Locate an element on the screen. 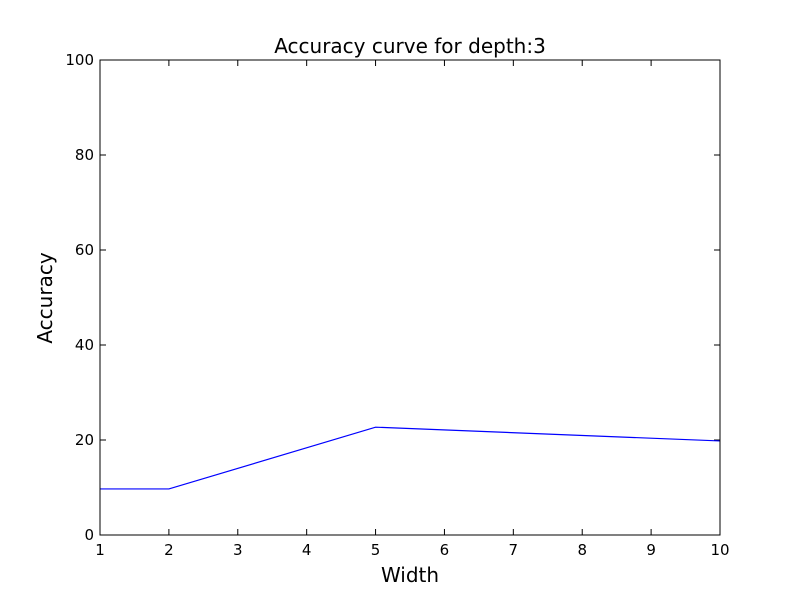 Image resolution: width=800 pixels, height=595 pixels. series-layer is located at coordinates (410, 458).